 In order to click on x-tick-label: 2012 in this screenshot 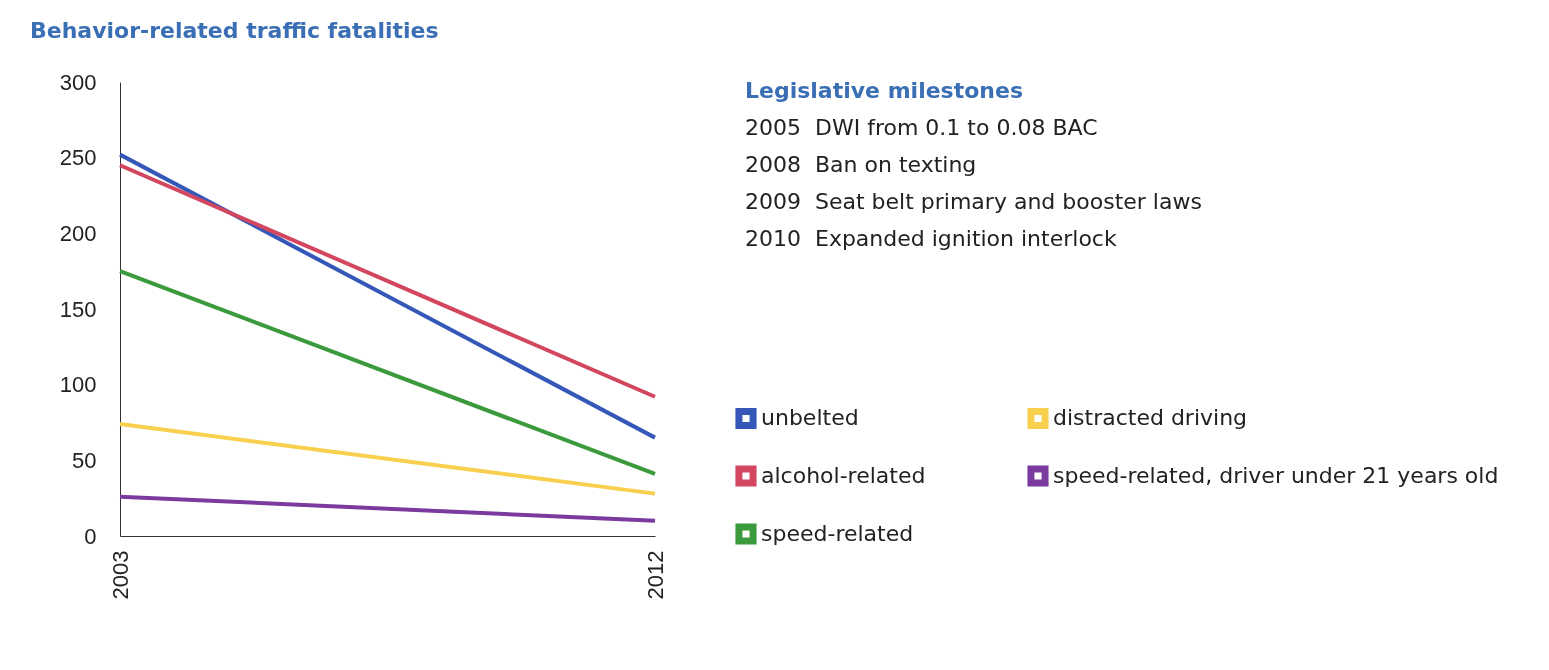, I will do `click(655, 575)`.